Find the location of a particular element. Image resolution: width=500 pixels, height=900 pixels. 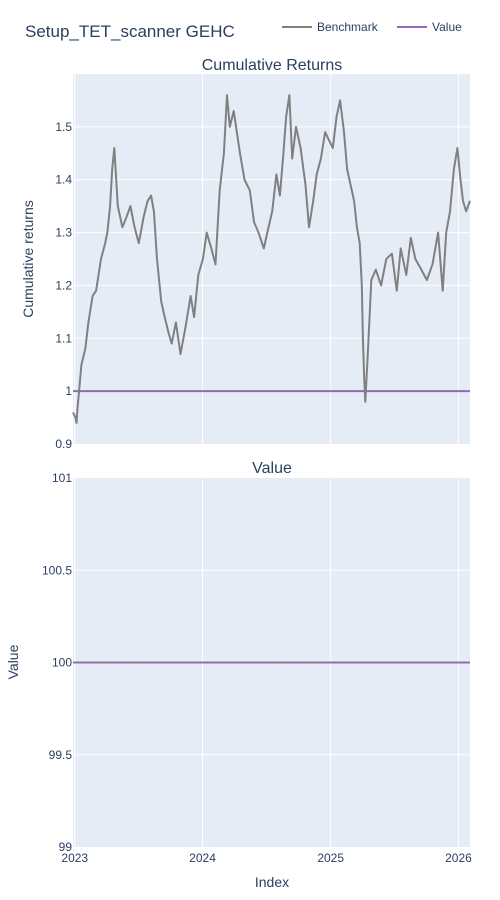

x-ticks-bottom: 2023 2024 2025 2026 is located at coordinates (266, 858).